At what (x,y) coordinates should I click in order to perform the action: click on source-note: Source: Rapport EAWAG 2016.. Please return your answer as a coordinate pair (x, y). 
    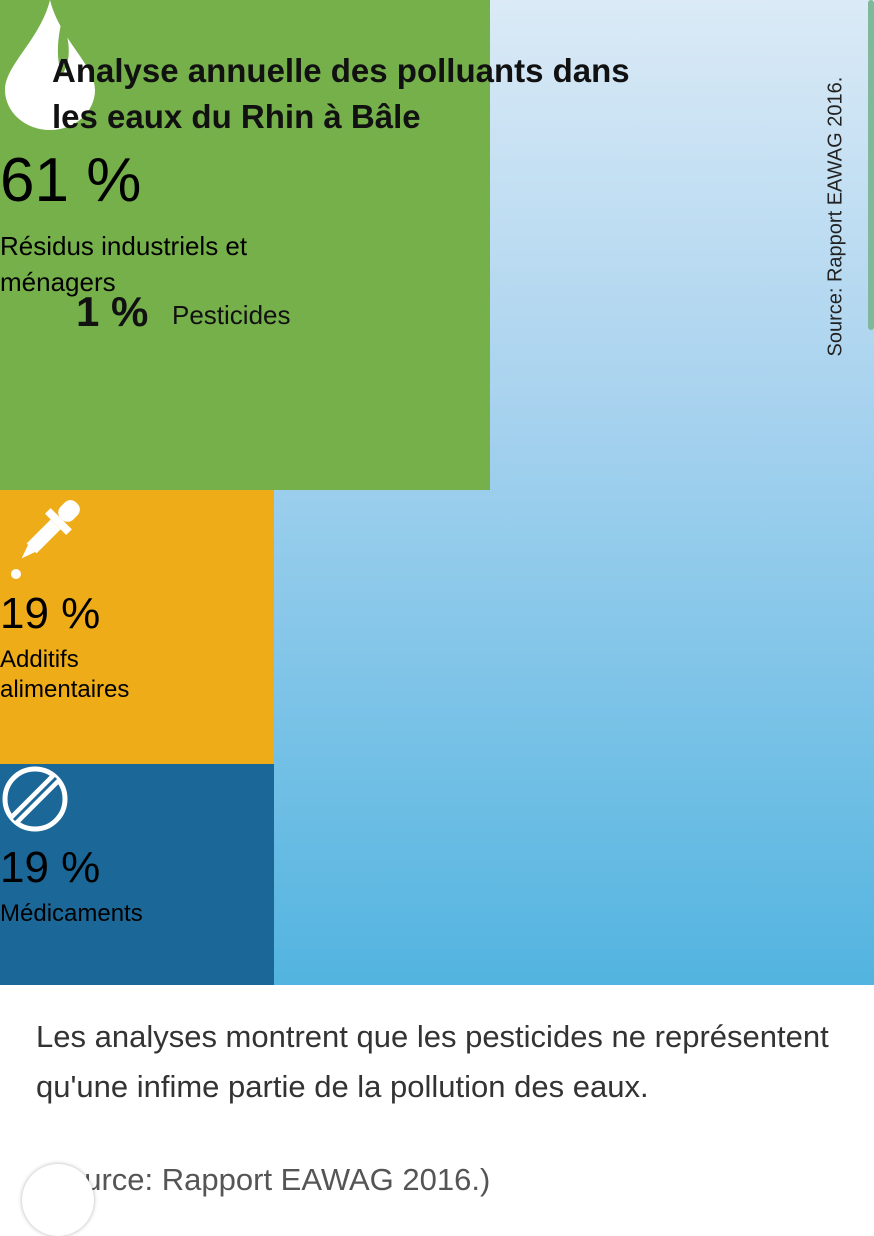
    Looking at the image, I should click on (835, 216).